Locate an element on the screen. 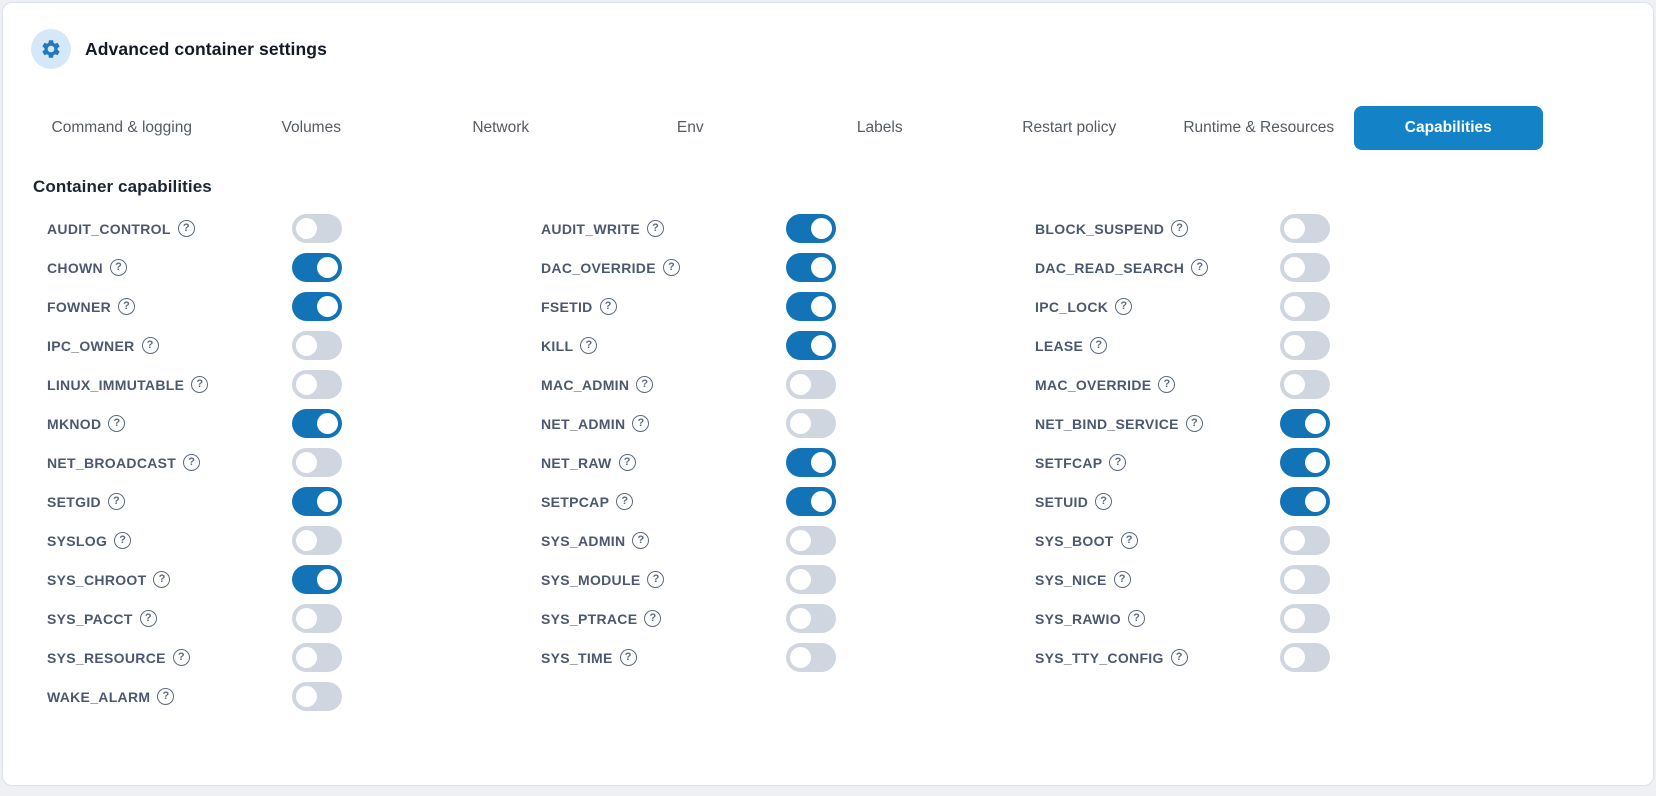  tab-network: Network is located at coordinates (501, 128).